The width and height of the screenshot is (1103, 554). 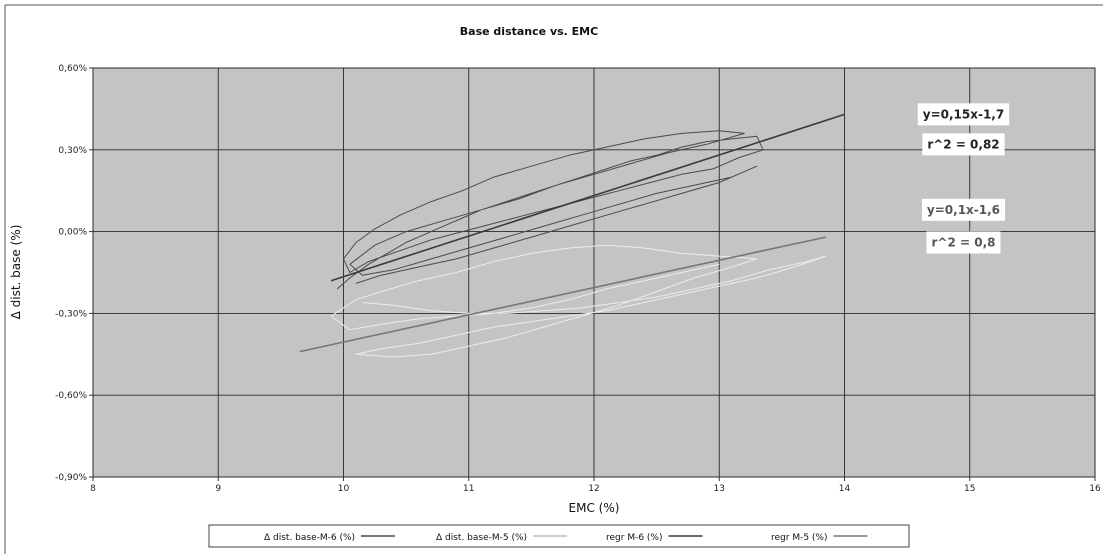 What do you see at coordinates (71, 478) in the screenshot?
I see `y-tick-label: -0,90%` at bounding box center [71, 478].